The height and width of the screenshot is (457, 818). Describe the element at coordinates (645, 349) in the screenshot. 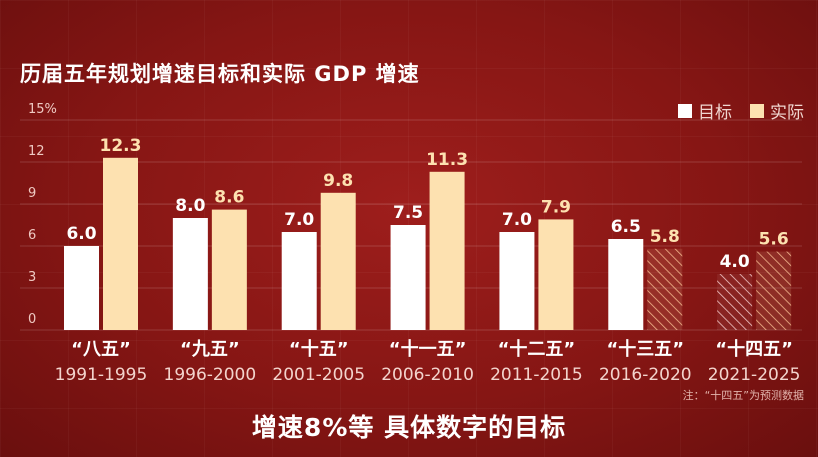

I see `x-category-label: “十三五”` at that location.